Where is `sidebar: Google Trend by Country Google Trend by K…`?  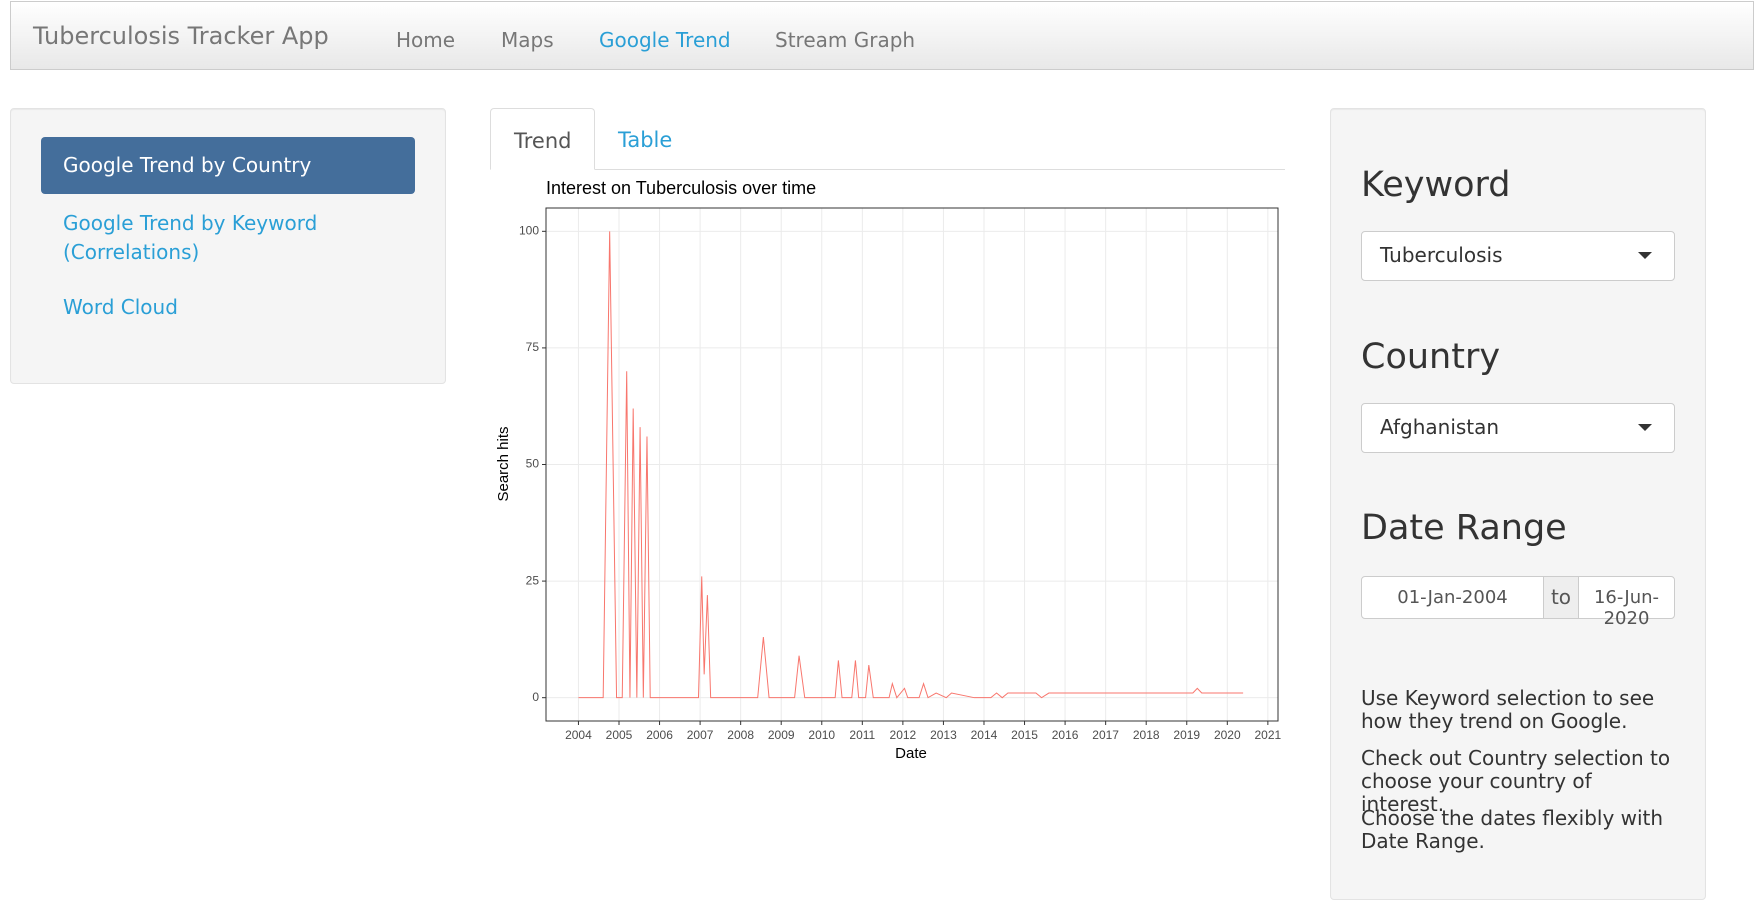
sidebar: Google Trend by Country Google Trend by K… is located at coordinates (228, 246).